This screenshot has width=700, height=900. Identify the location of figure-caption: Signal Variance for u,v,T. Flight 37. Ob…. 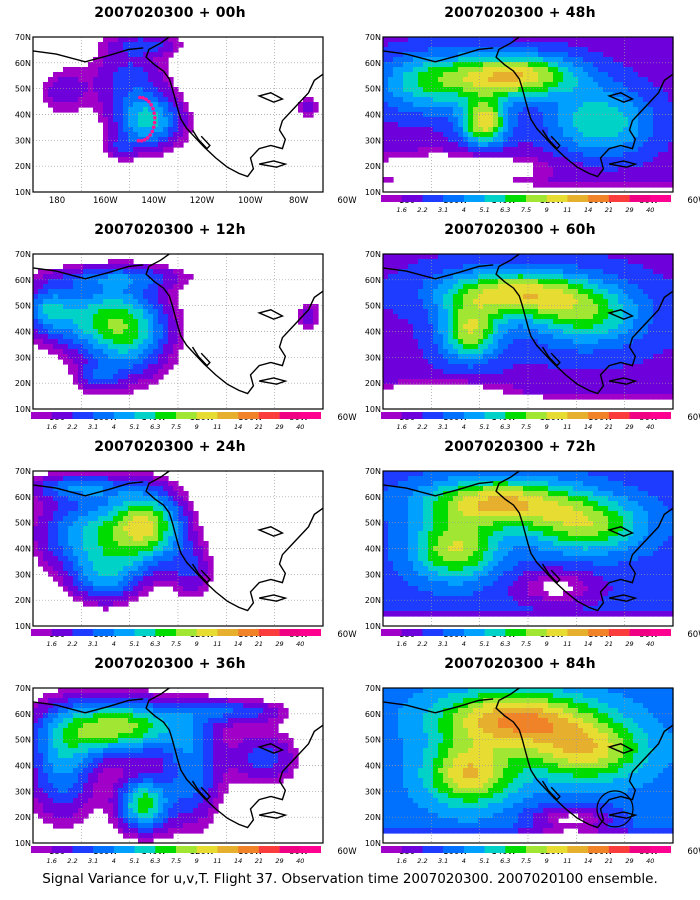
(350, 879).